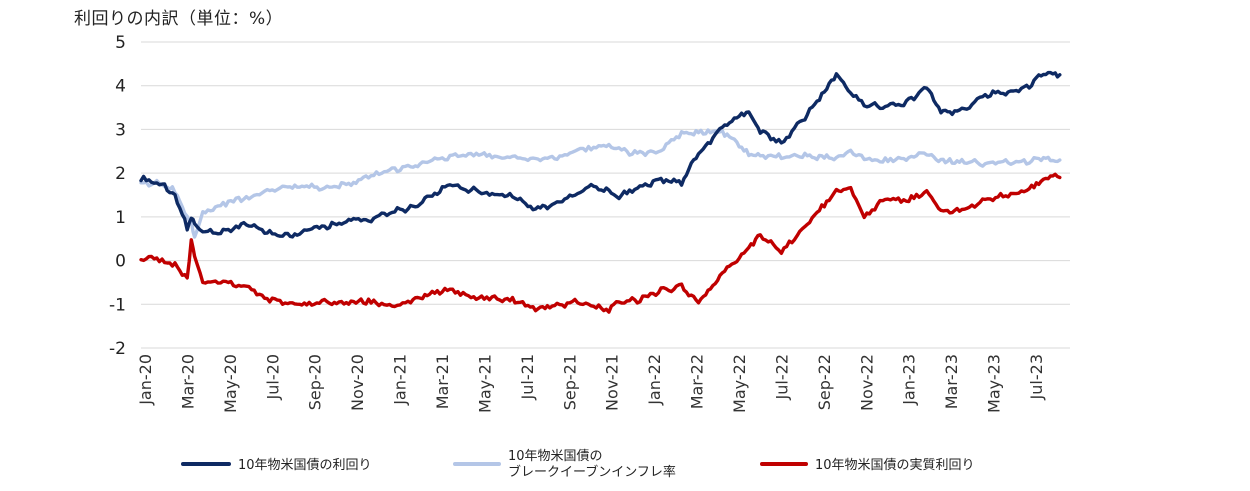 This screenshot has width=1250, height=491. What do you see at coordinates (187, 381) in the screenshot?
I see `x-tick-label: Mar-20` at bounding box center [187, 381].